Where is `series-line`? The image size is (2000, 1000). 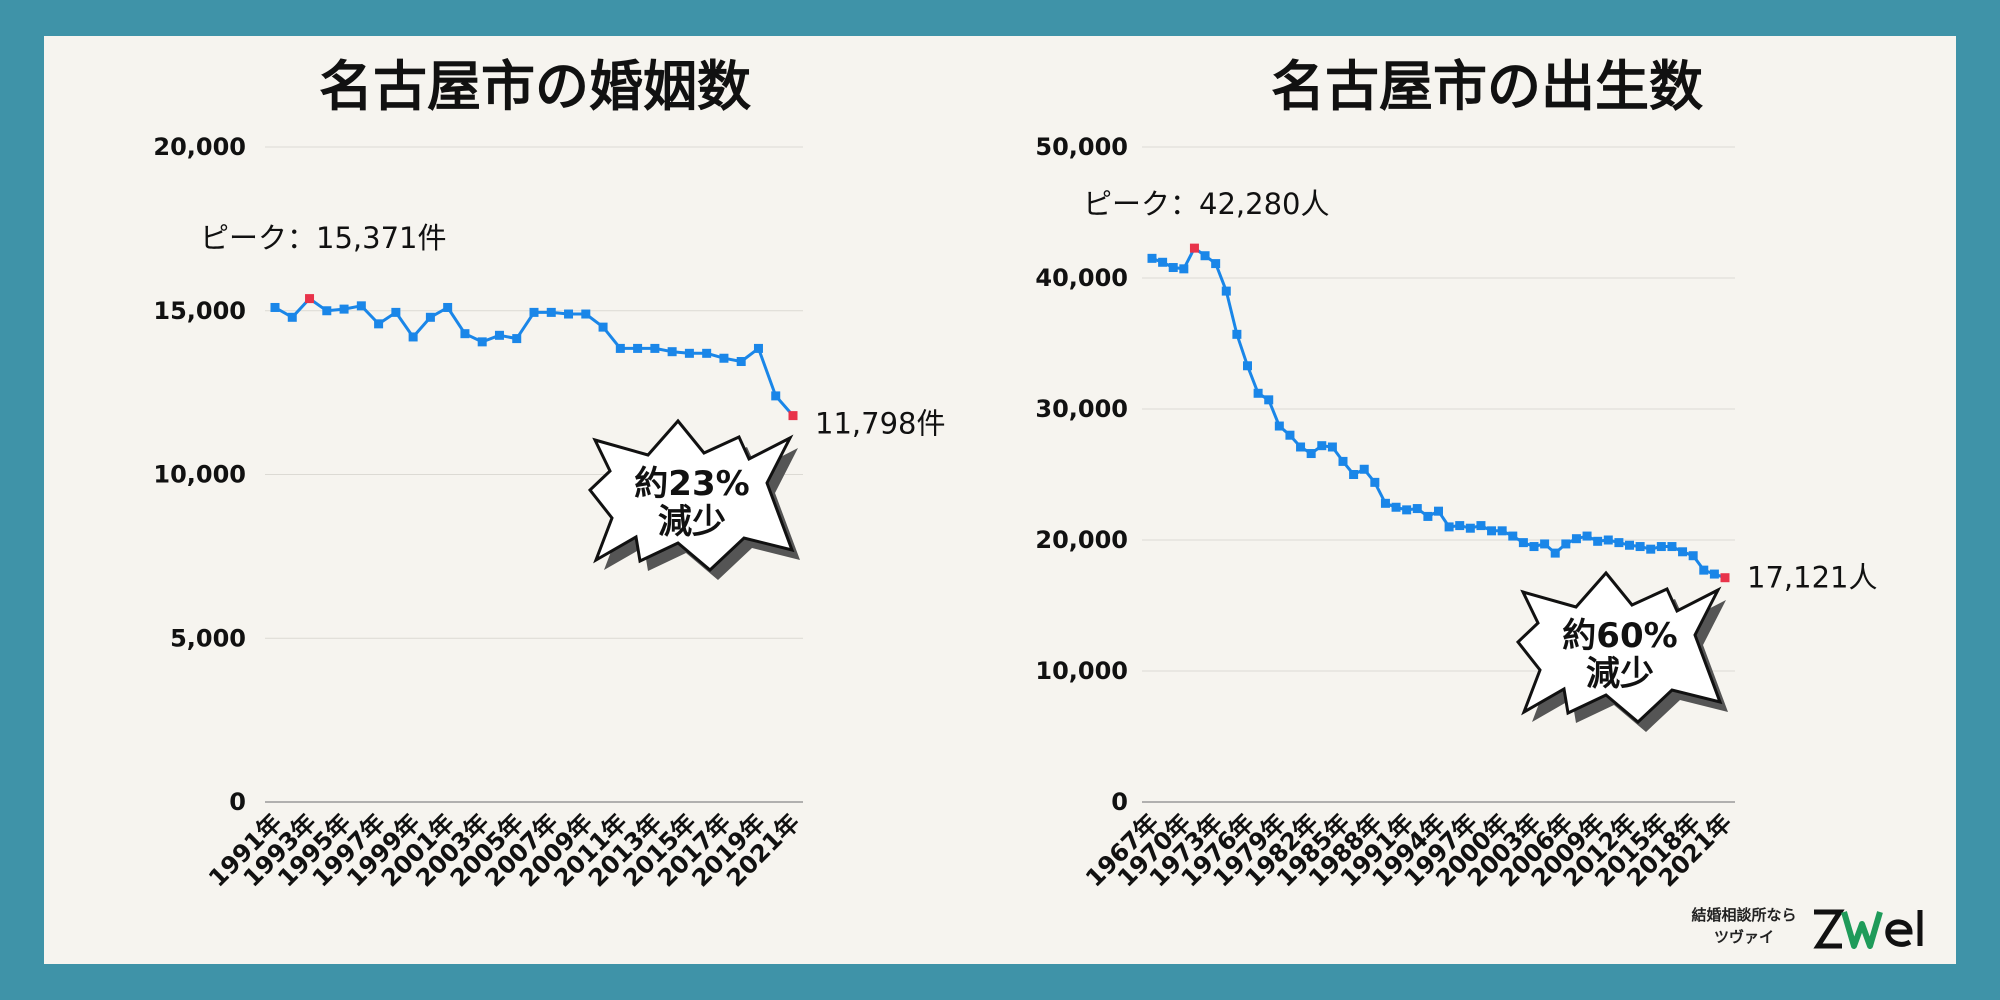 series-line is located at coordinates (1438, 413).